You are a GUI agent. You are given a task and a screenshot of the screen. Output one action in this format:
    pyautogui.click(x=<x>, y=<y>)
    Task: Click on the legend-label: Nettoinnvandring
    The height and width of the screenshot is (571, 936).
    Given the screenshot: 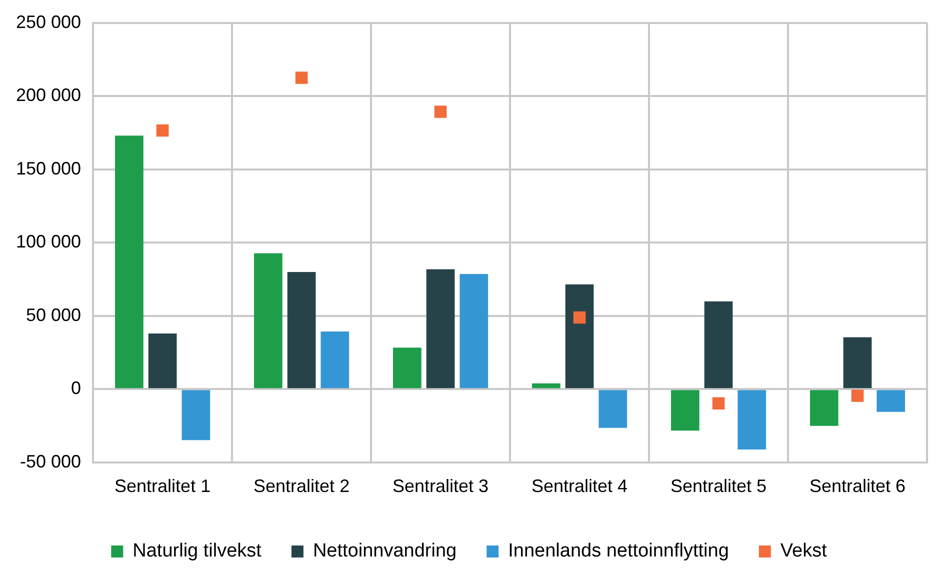 What is the action you would take?
    pyautogui.click(x=384, y=551)
    